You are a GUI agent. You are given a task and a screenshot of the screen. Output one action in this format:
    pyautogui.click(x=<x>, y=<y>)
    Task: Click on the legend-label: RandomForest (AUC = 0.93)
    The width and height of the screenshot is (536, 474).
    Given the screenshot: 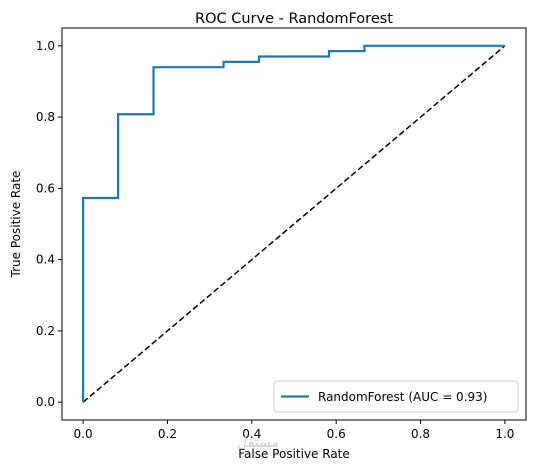 What is the action you would take?
    pyautogui.click(x=402, y=397)
    